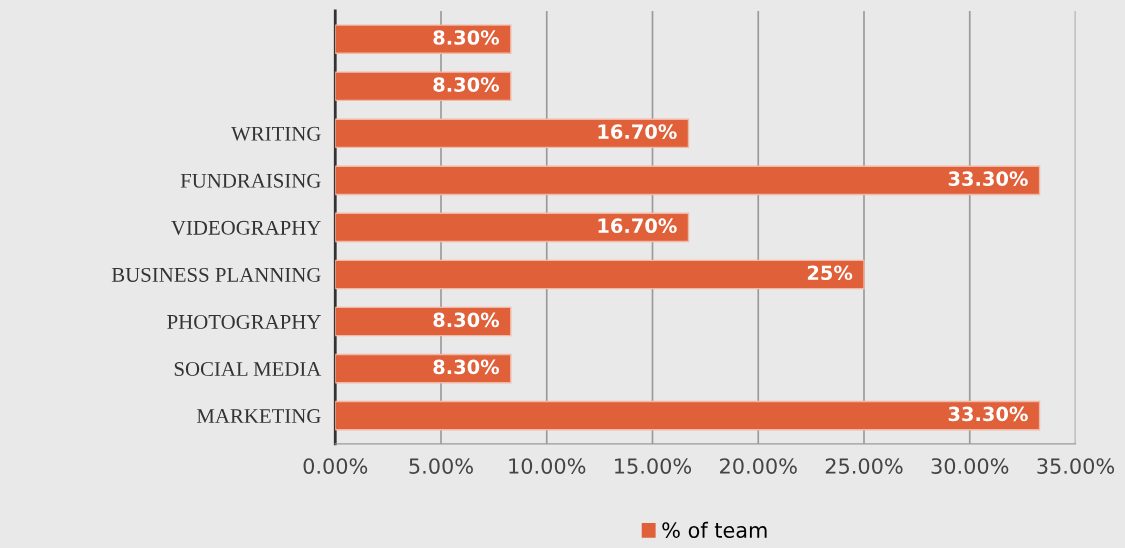  I want to click on y-tick-label: MARKETING, so click(258, 416).